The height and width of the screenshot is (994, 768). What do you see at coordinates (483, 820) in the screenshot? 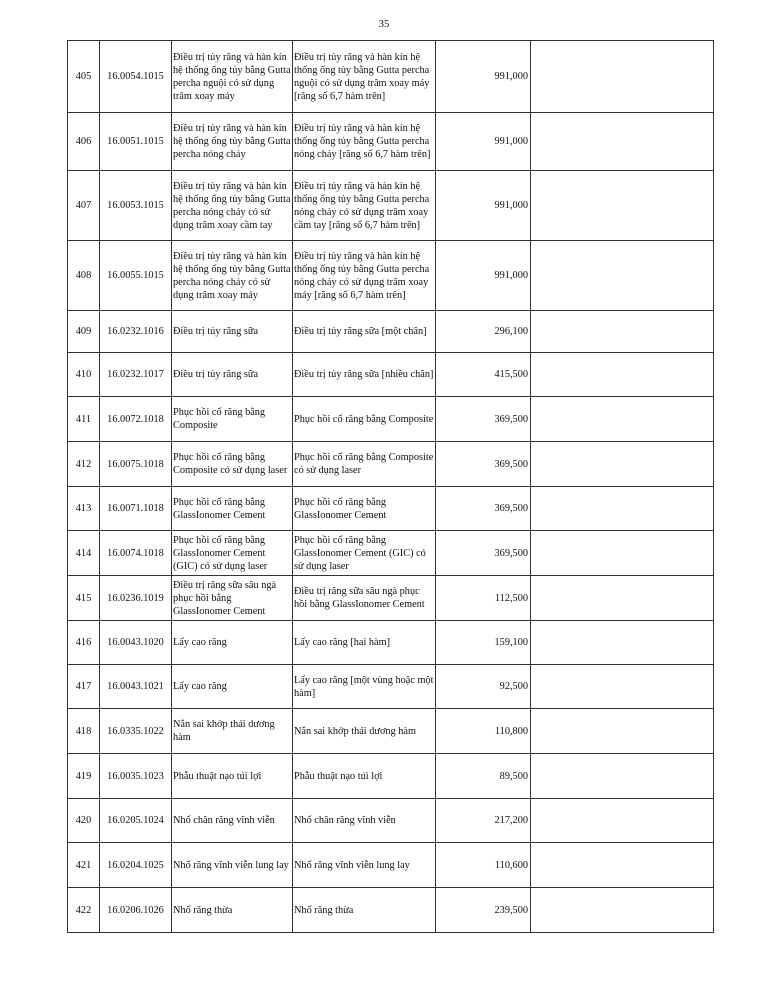
I see `price: 217,200` at bounding box center [483, 820].